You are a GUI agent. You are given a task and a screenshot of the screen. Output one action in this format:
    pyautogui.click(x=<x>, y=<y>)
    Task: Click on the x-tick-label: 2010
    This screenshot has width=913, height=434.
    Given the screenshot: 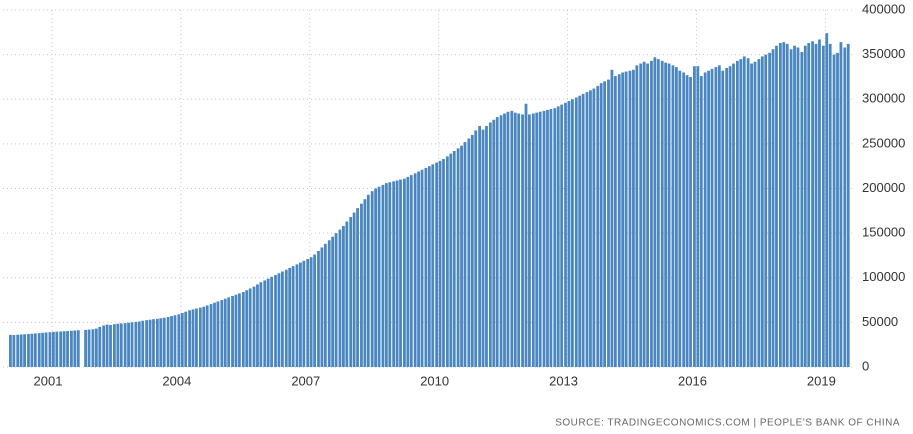 What is the action you would take?
    pyautogui.click(x=434, y=380)
    